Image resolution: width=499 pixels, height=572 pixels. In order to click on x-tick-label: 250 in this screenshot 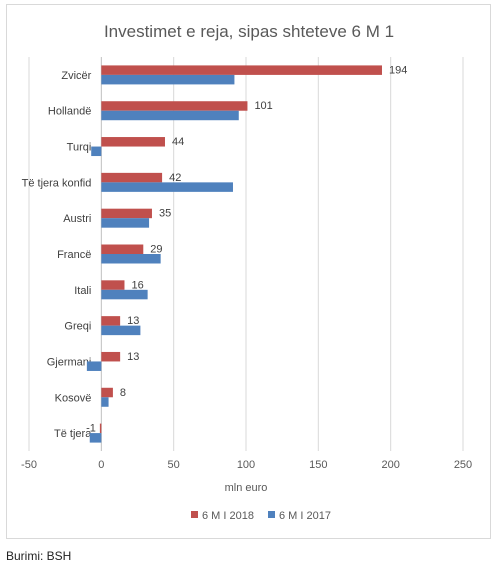, I will do `click(463, 465)`.